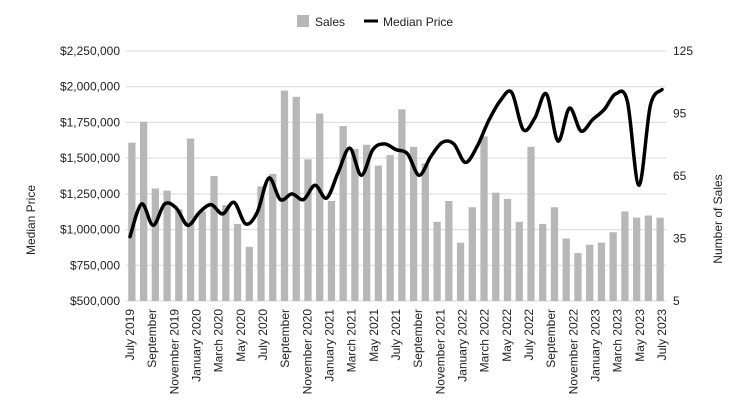 The image size is (749, 418). I want to click on right-axis-ticks: 5 35 65 95 125, so click(683, 176).